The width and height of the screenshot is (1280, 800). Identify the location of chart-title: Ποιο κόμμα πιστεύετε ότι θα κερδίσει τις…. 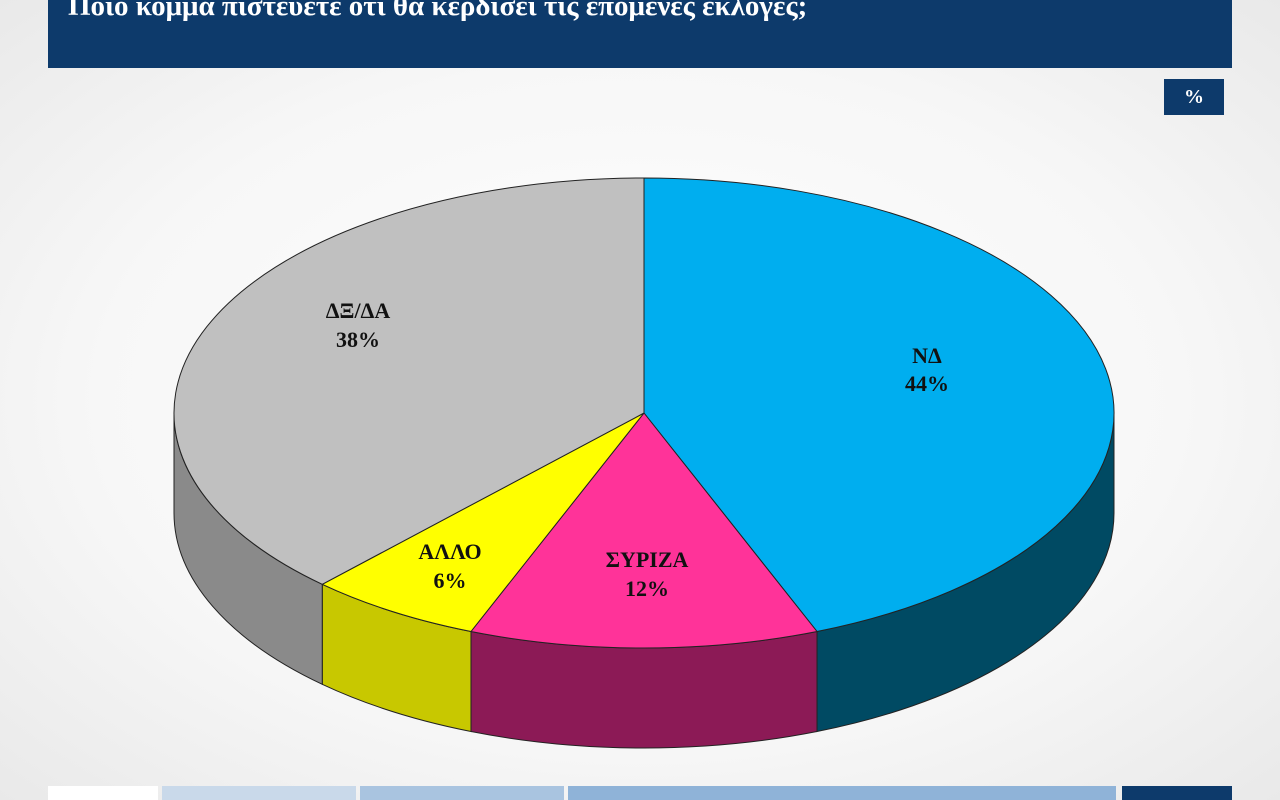
(438, 11).